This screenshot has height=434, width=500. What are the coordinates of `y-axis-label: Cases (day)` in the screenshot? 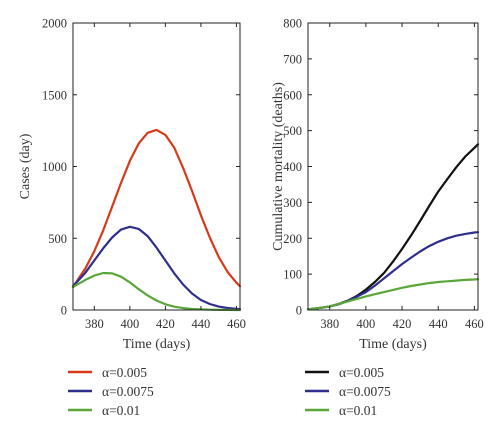 It's located at (25, 166).